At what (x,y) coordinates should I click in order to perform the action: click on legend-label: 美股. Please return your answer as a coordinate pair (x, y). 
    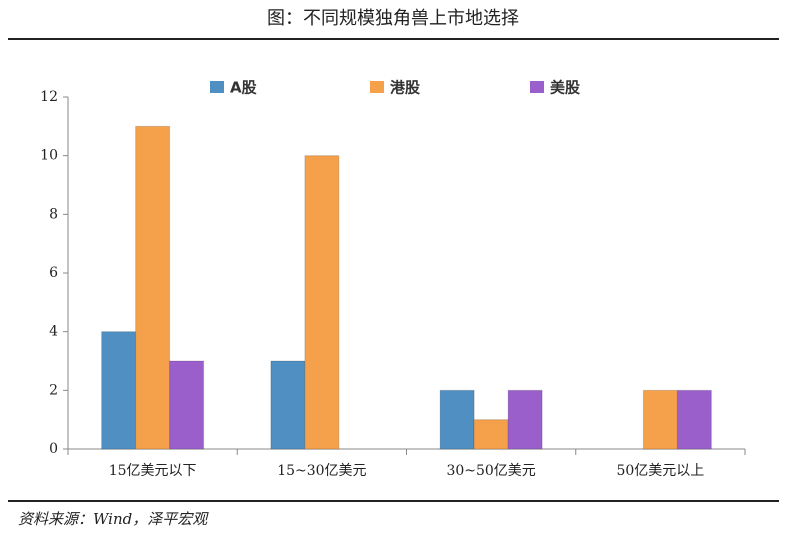
    Looking at the image, I should click on (565, 88).